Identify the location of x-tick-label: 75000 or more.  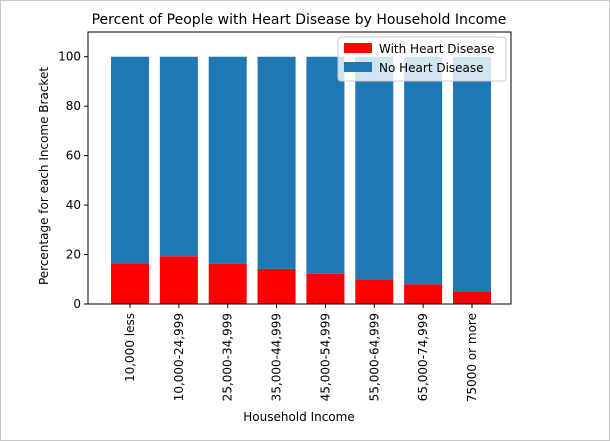
(472, 357).